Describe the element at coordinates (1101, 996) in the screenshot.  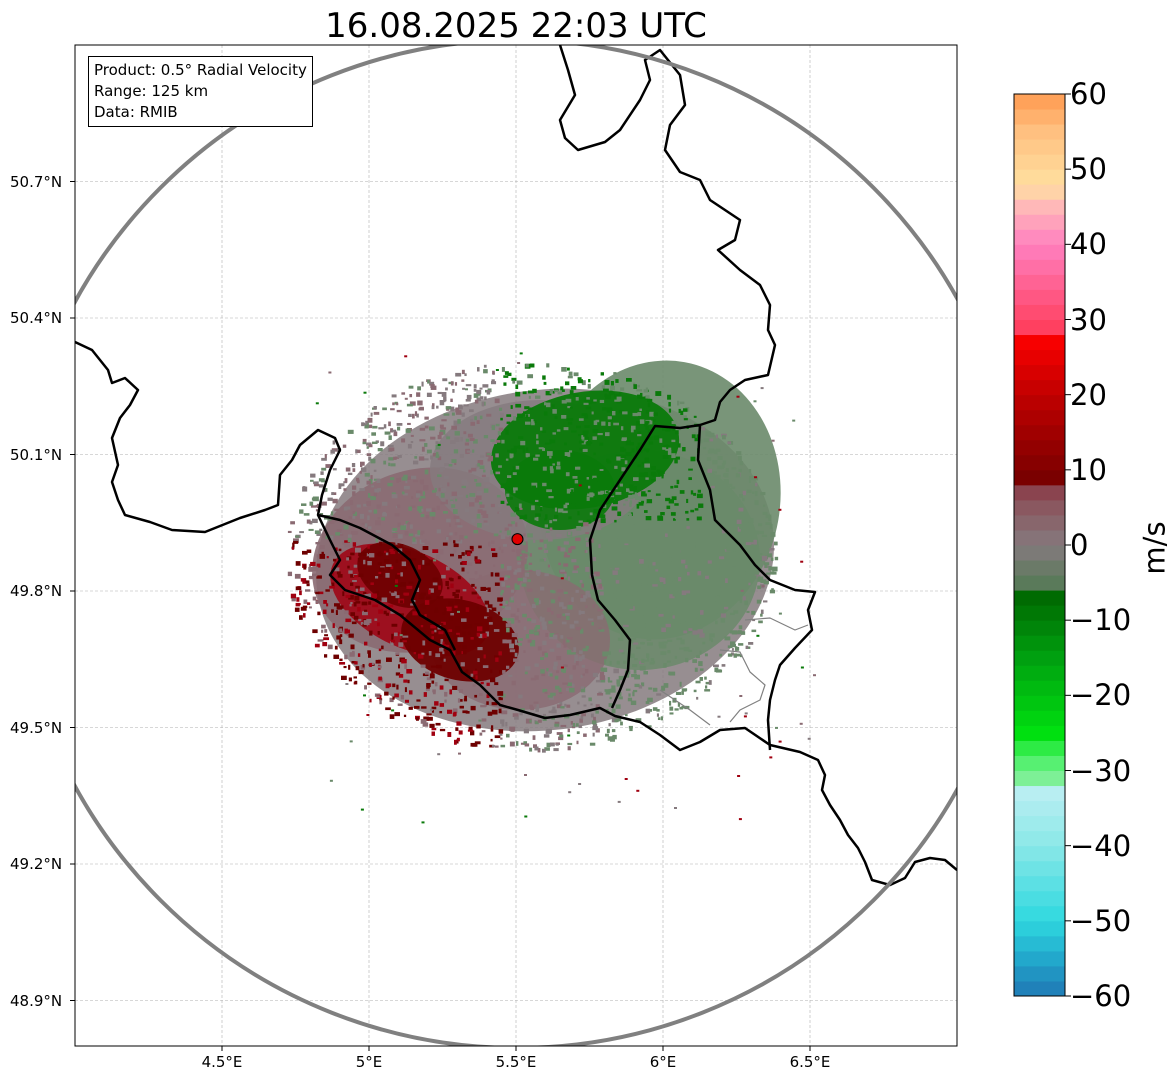
I see `colorbar-tick-label: −60` at that location.